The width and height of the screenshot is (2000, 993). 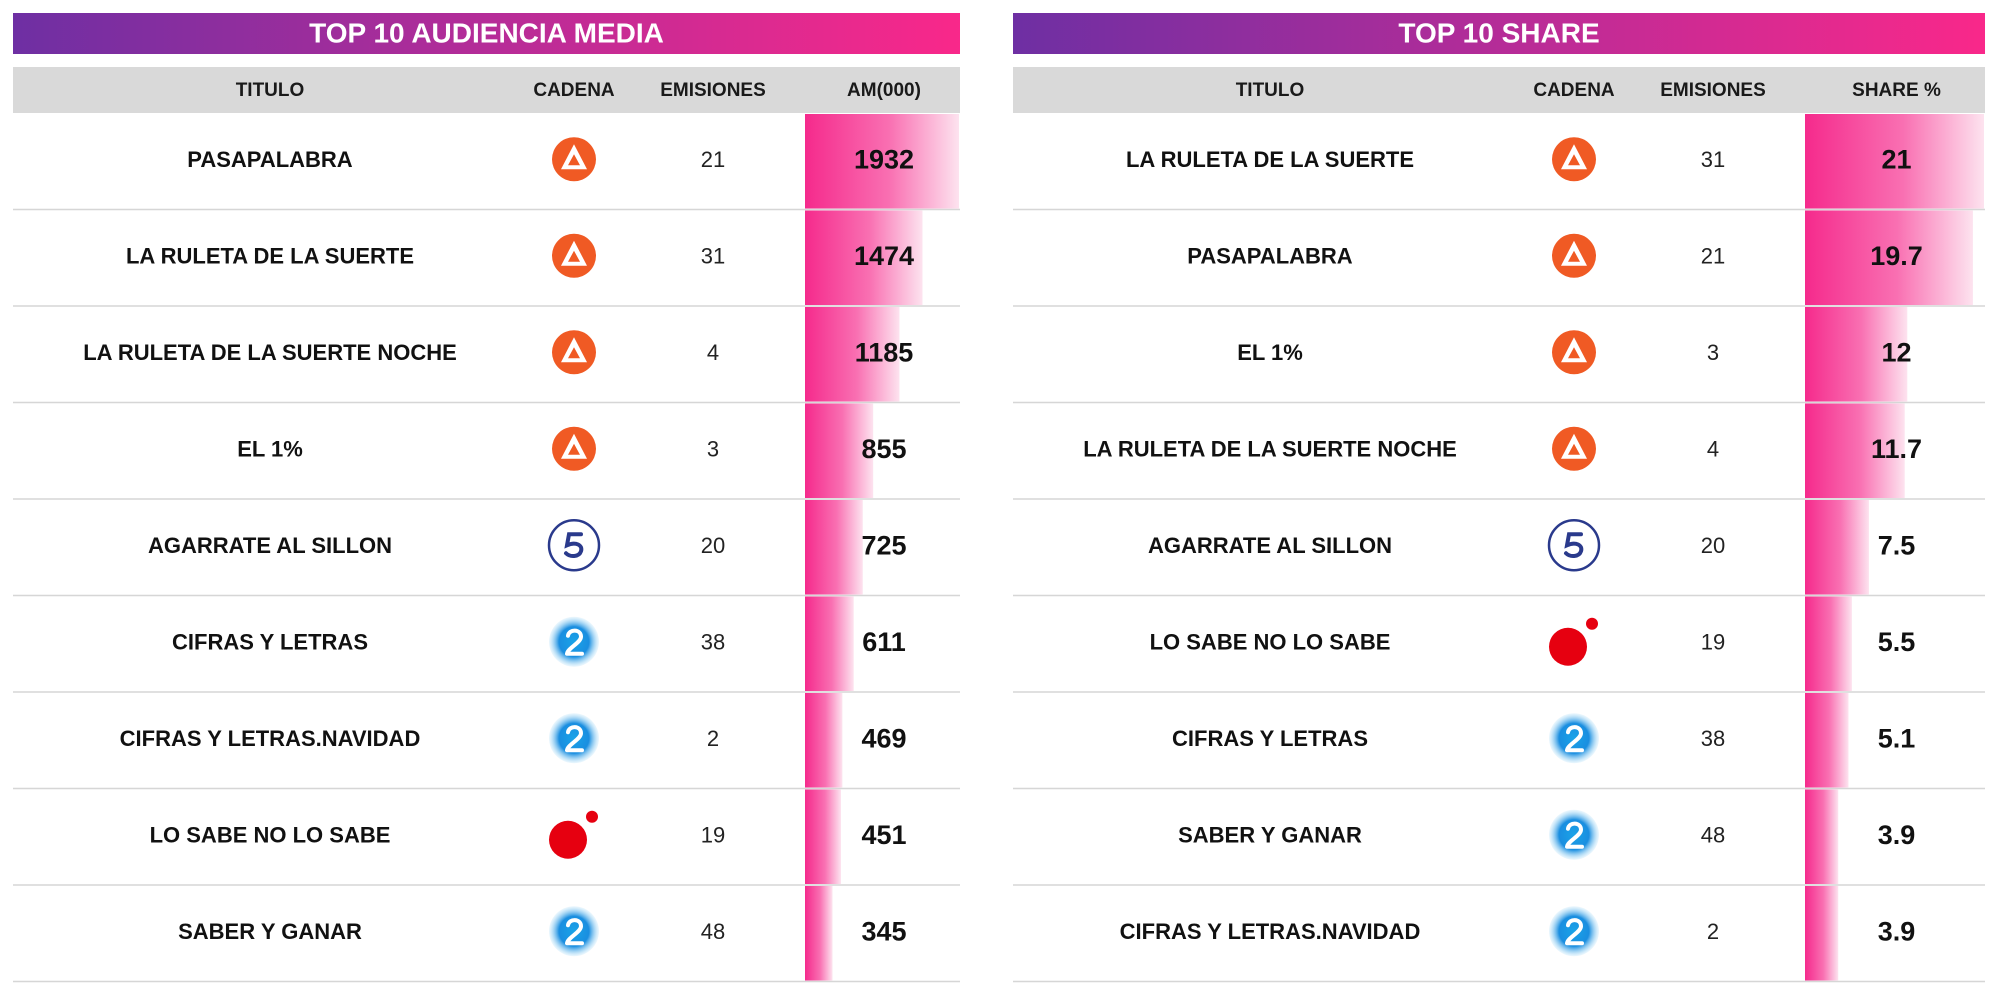 I want to click on value-label: 11.7, so click(x=1896, y=449).